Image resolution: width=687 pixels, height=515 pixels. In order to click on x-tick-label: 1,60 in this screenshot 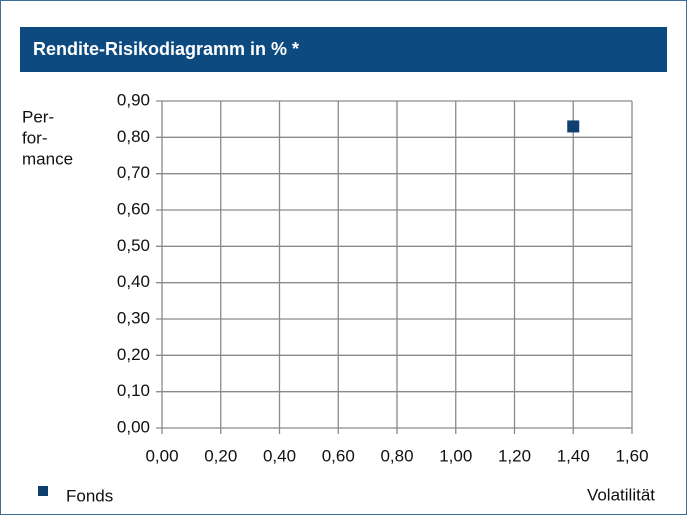, I will do `click(631, 455)`.